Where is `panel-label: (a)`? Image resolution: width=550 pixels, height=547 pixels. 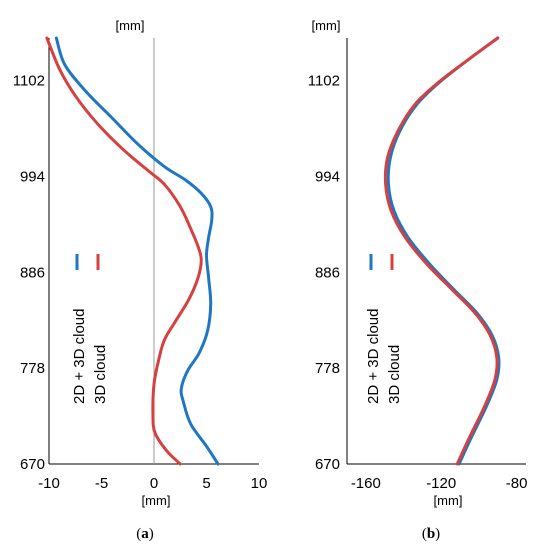
panel-label: (a) is located at coordinates (145, 534).